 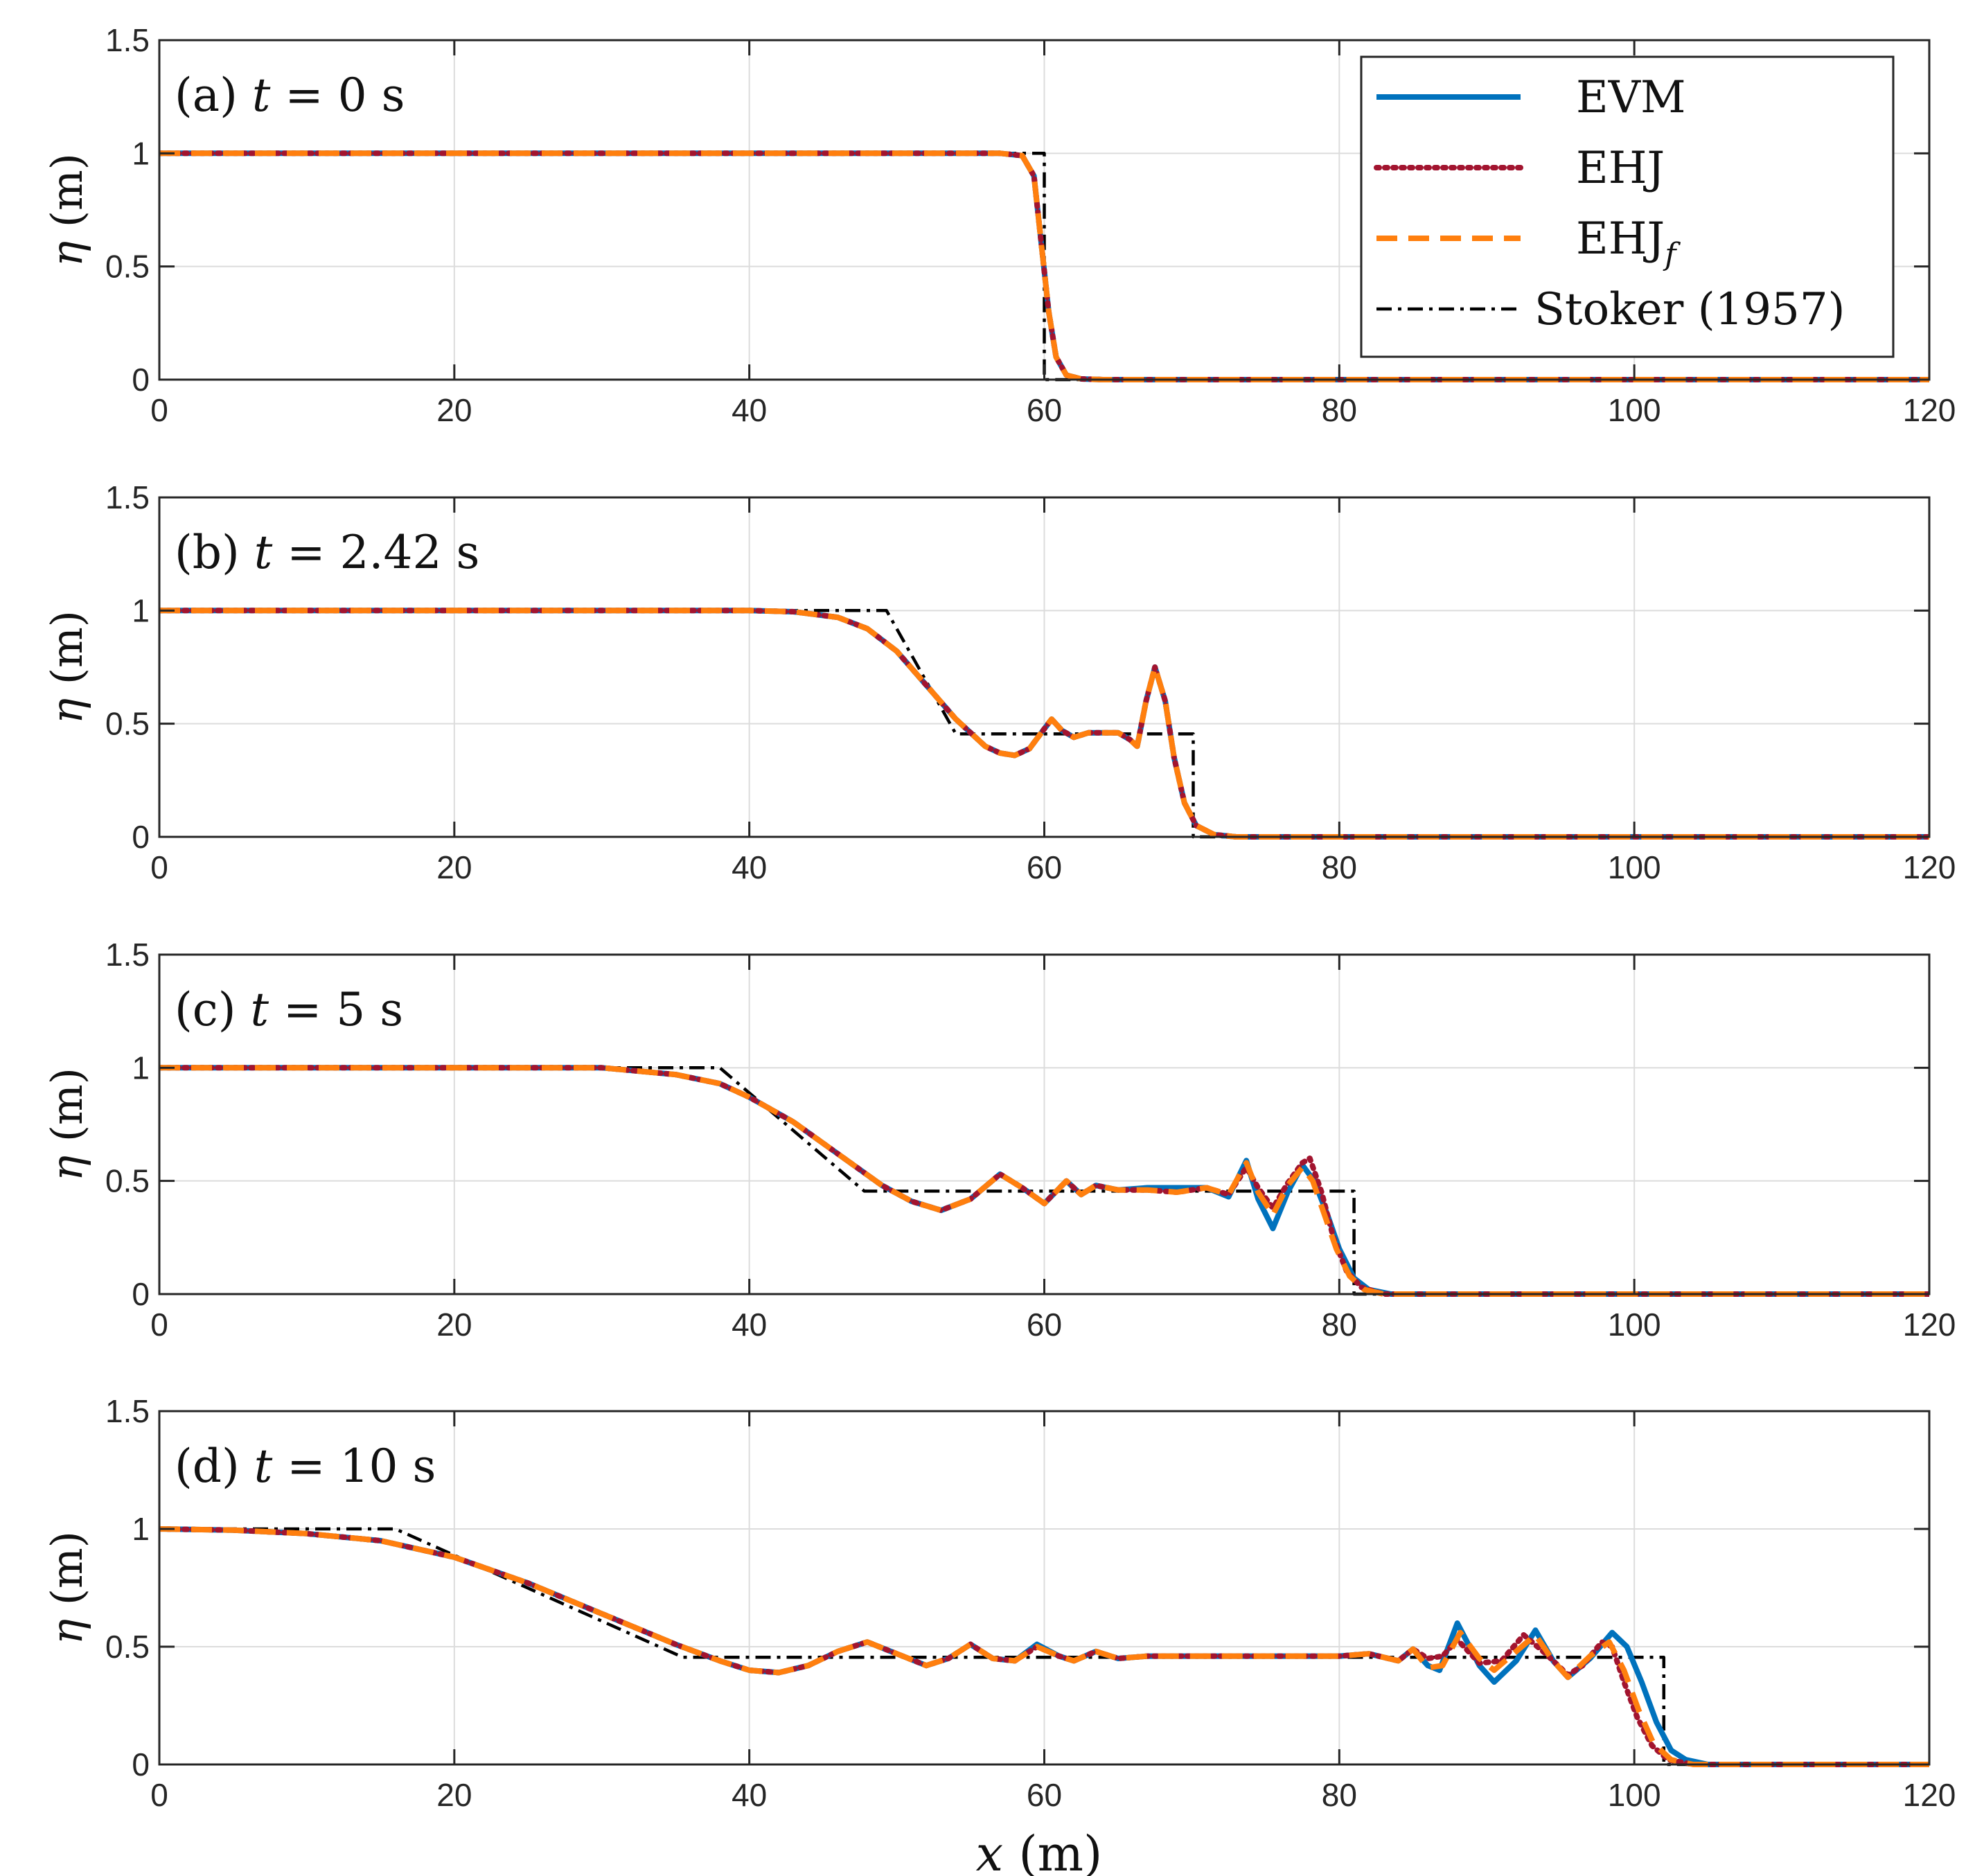 I want to click on panel-label-eq: = 10 s, so click(x=354, y=1467).